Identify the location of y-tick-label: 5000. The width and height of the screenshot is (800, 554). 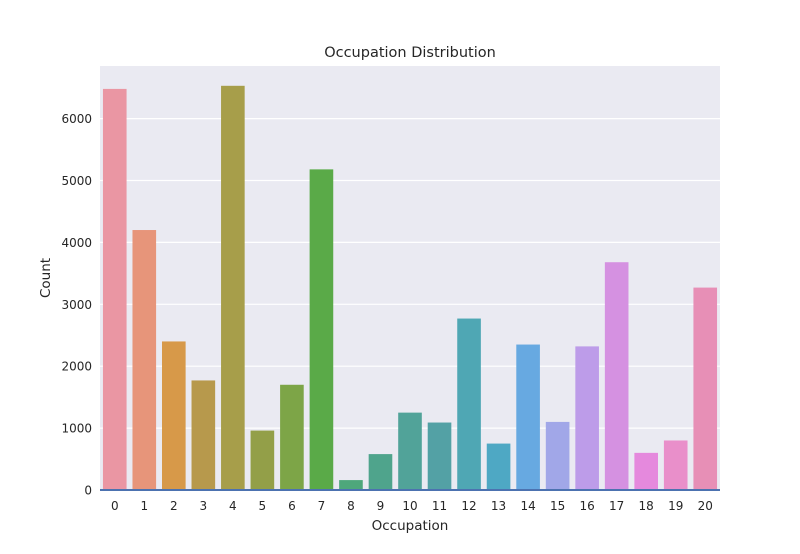
(76, 181).